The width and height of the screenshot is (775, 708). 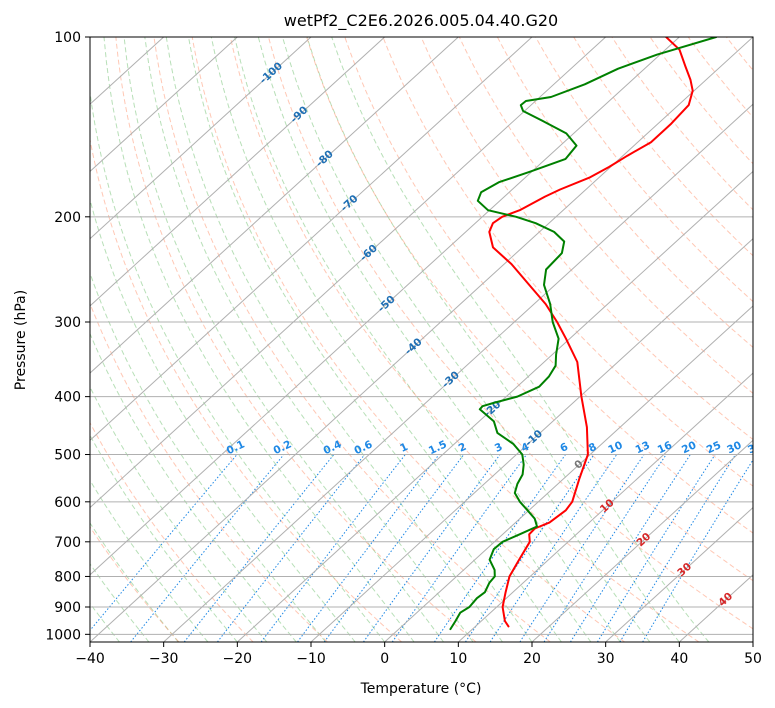 What do you see at coordinates (593, 448) in the screenshot?
I see `mixing-ratio-label: 8` at bounding box center [593, 448].